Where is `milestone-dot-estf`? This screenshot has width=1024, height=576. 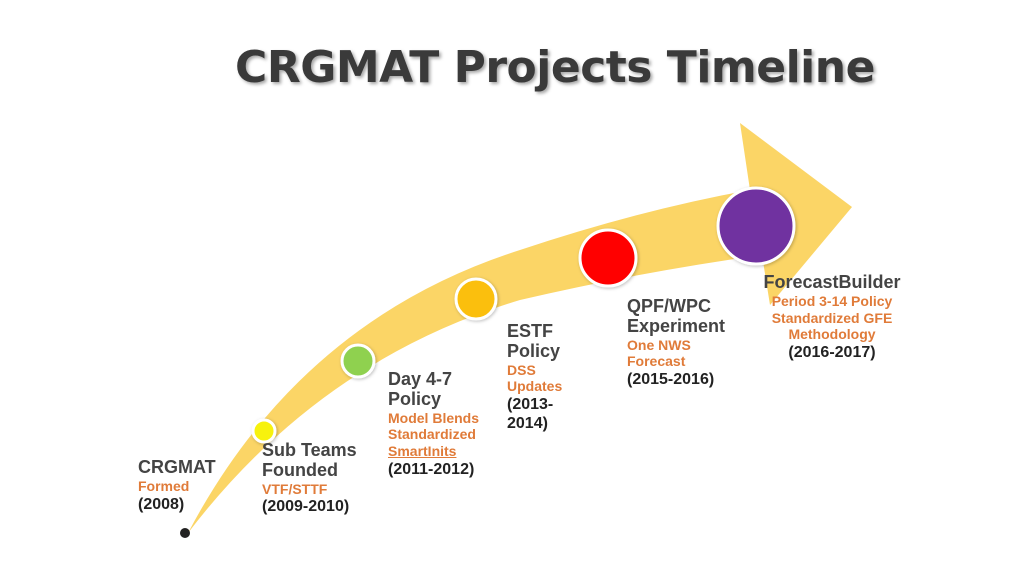 milestone-dot-estf is located at coordinates (476, 299).